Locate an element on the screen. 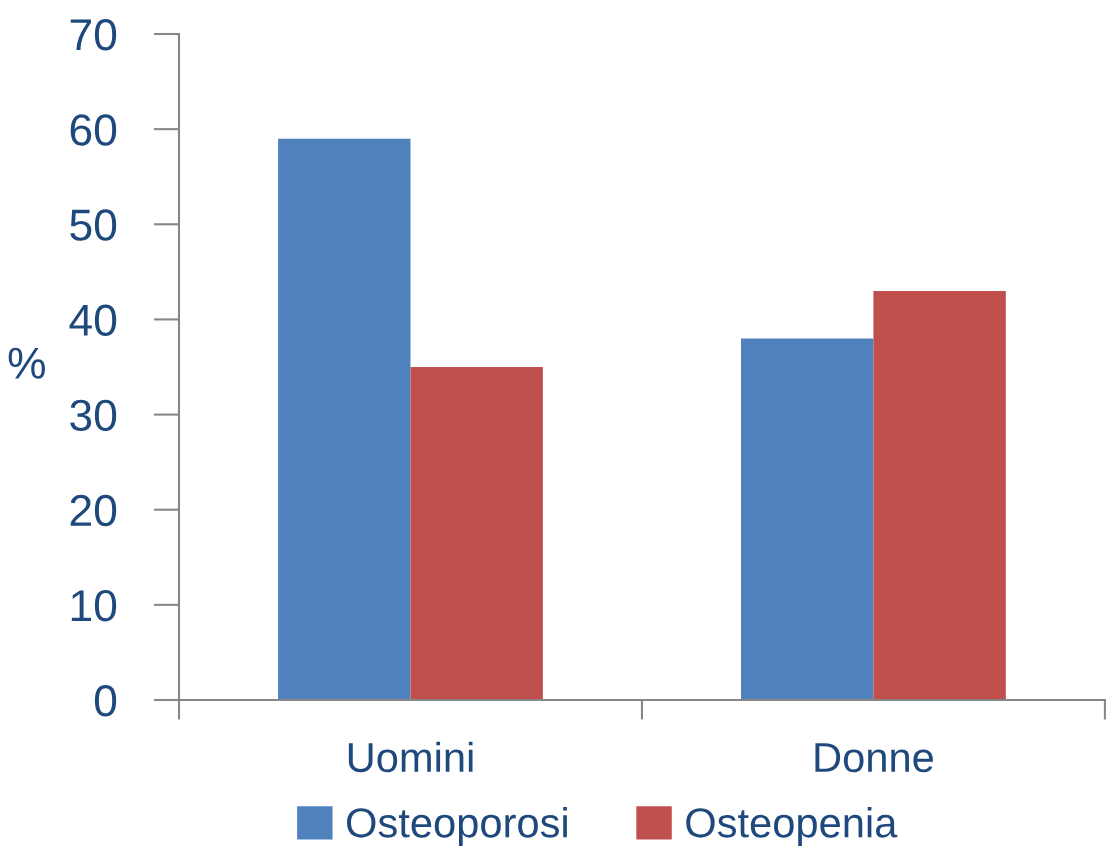 The width and height of the screenshot is (1106, 851). legend-label: Osteopenia is located at coordinates (792, 826).